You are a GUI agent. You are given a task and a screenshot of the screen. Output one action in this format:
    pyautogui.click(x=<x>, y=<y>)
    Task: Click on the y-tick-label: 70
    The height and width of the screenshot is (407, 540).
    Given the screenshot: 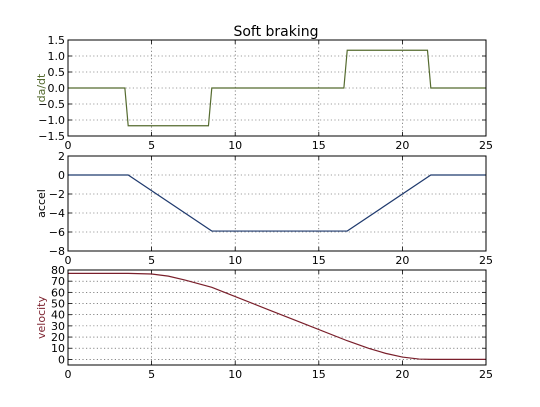 What is the action you would take?
    pyautogui.click(x=58, y=281)
    